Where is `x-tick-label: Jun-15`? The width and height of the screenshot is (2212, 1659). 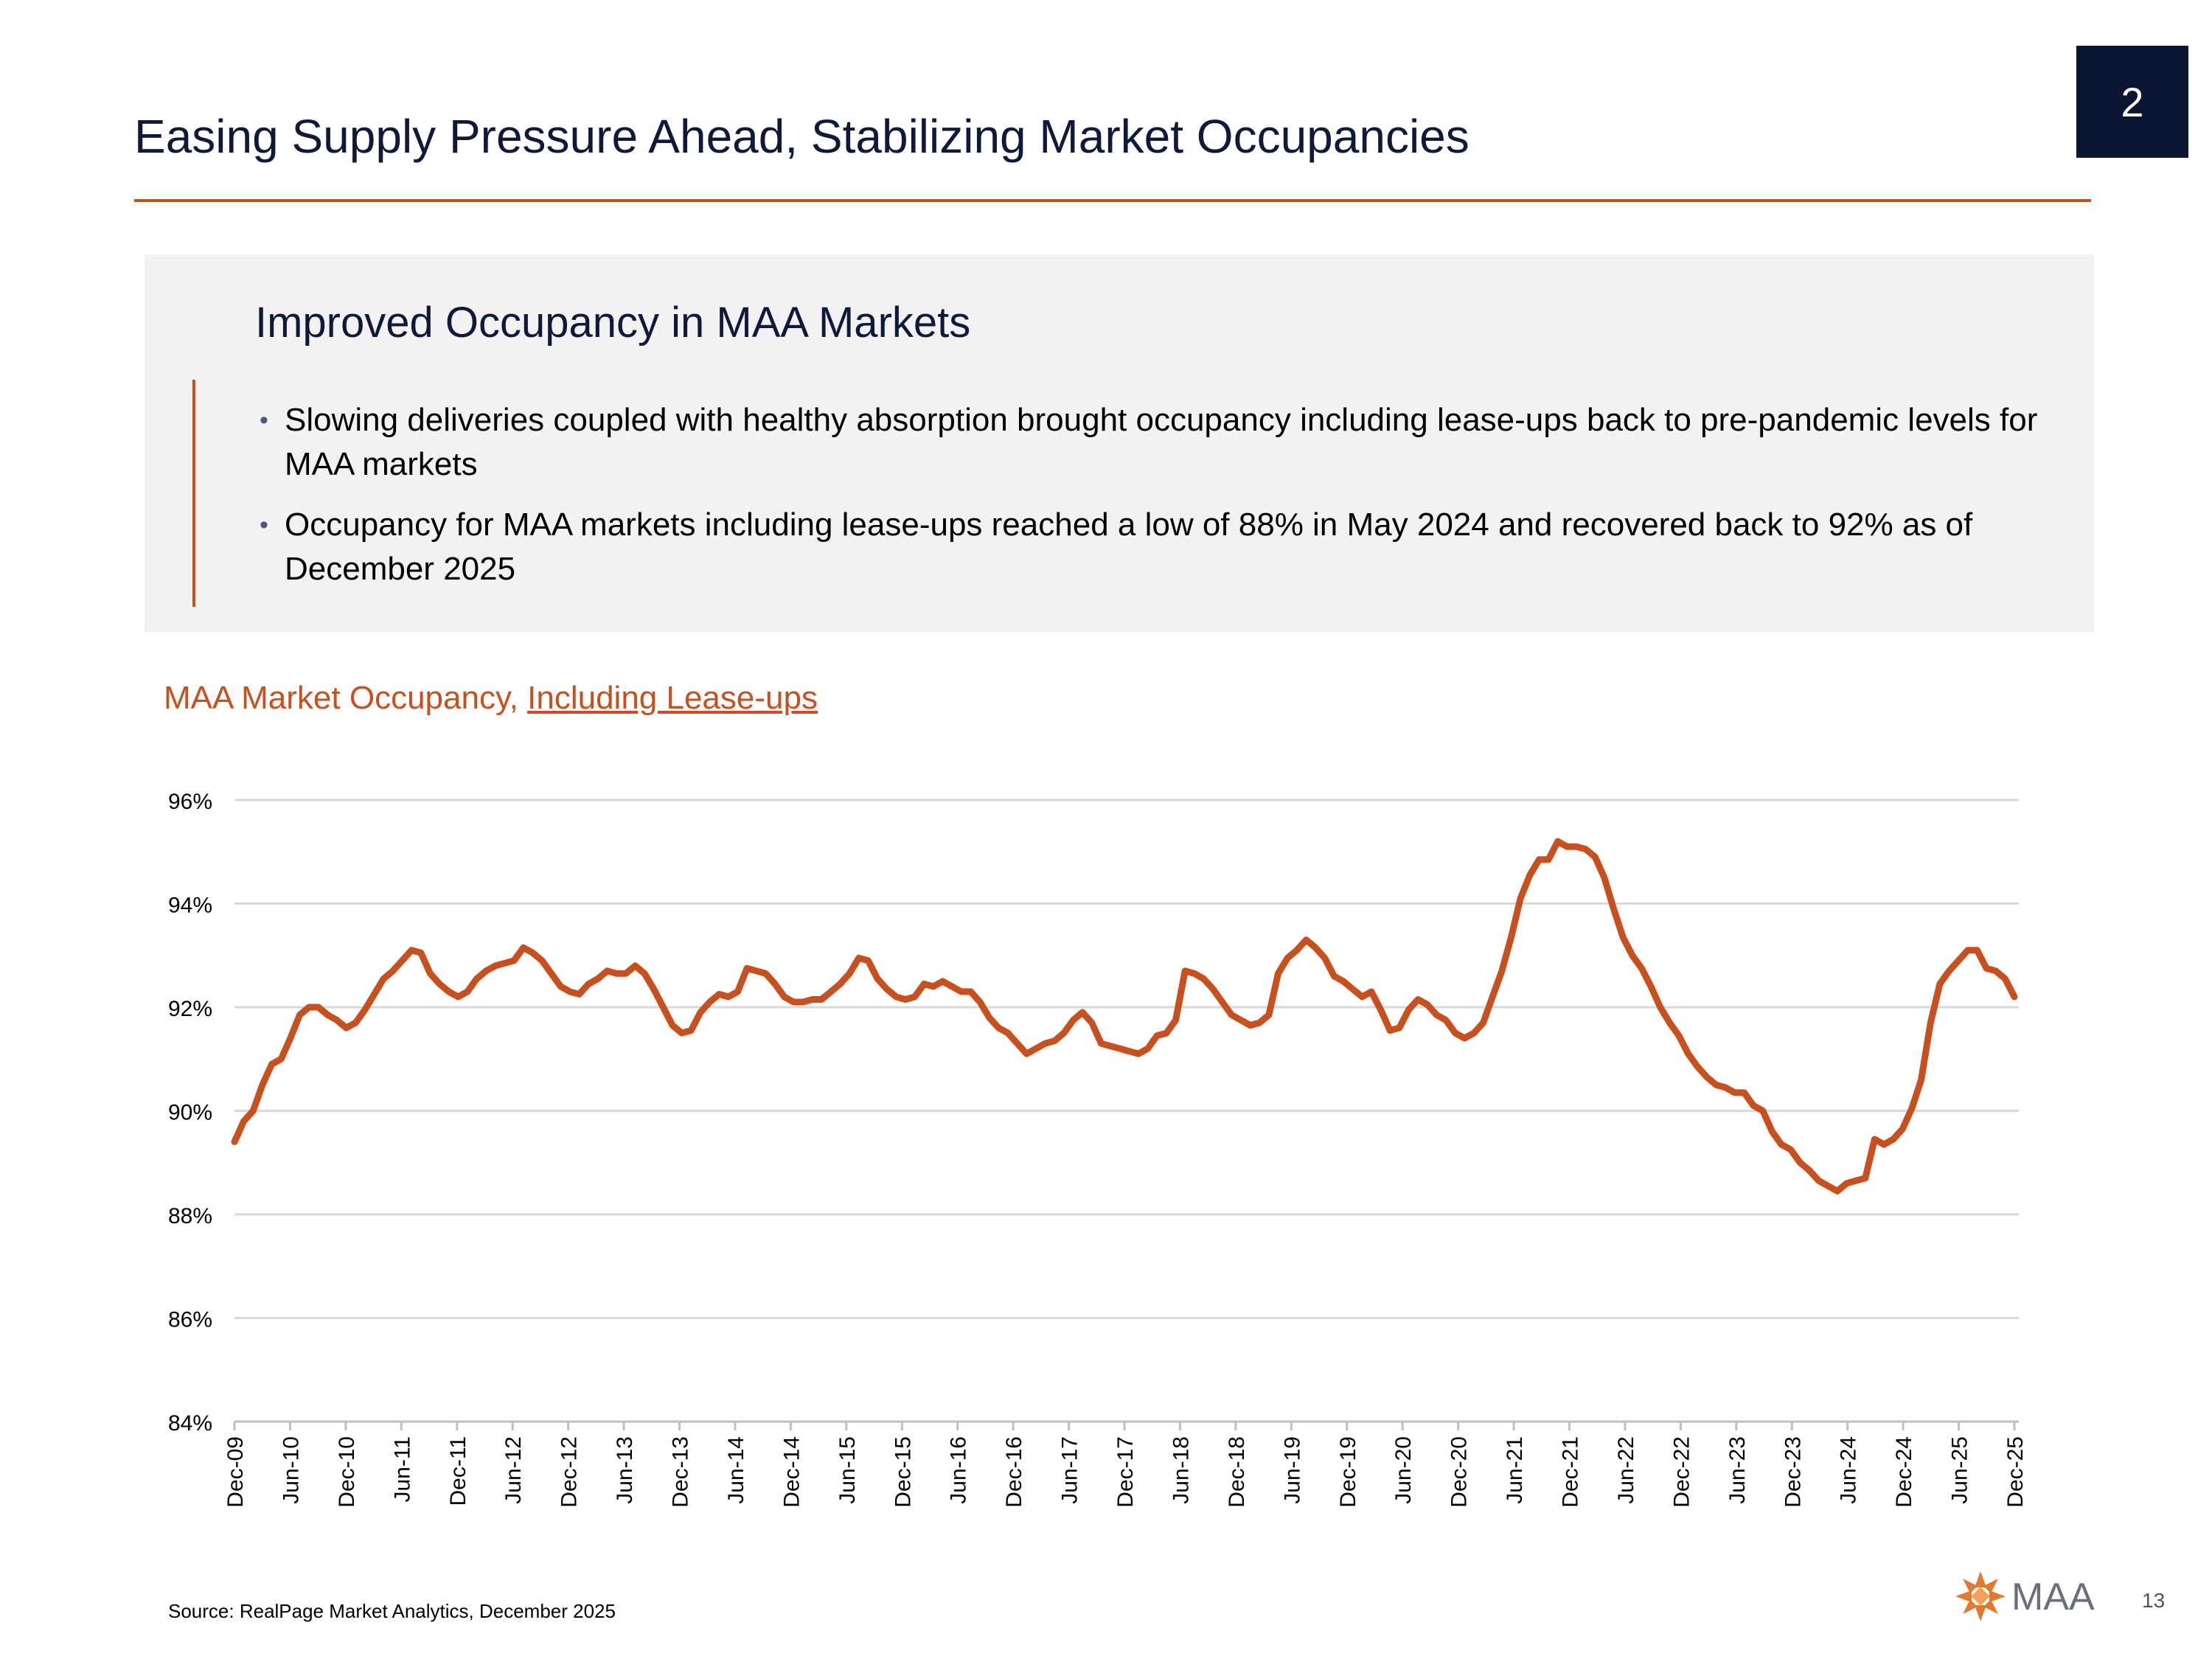 x-tick-label: Jun-15 is located at coordinates (847, 1470).